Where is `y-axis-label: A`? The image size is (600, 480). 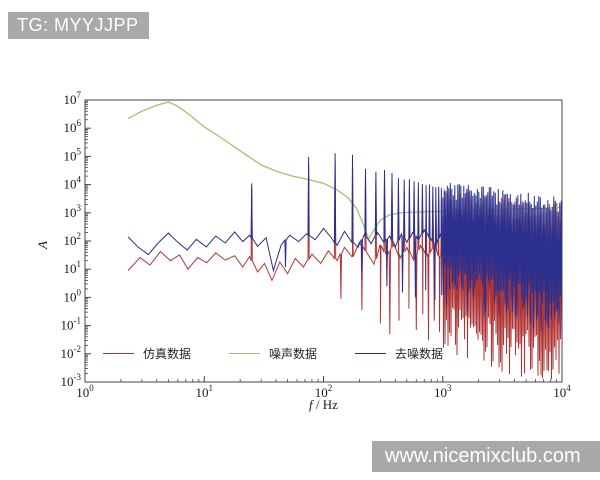 y-axis-label: A is located at coordinates (42, 245).